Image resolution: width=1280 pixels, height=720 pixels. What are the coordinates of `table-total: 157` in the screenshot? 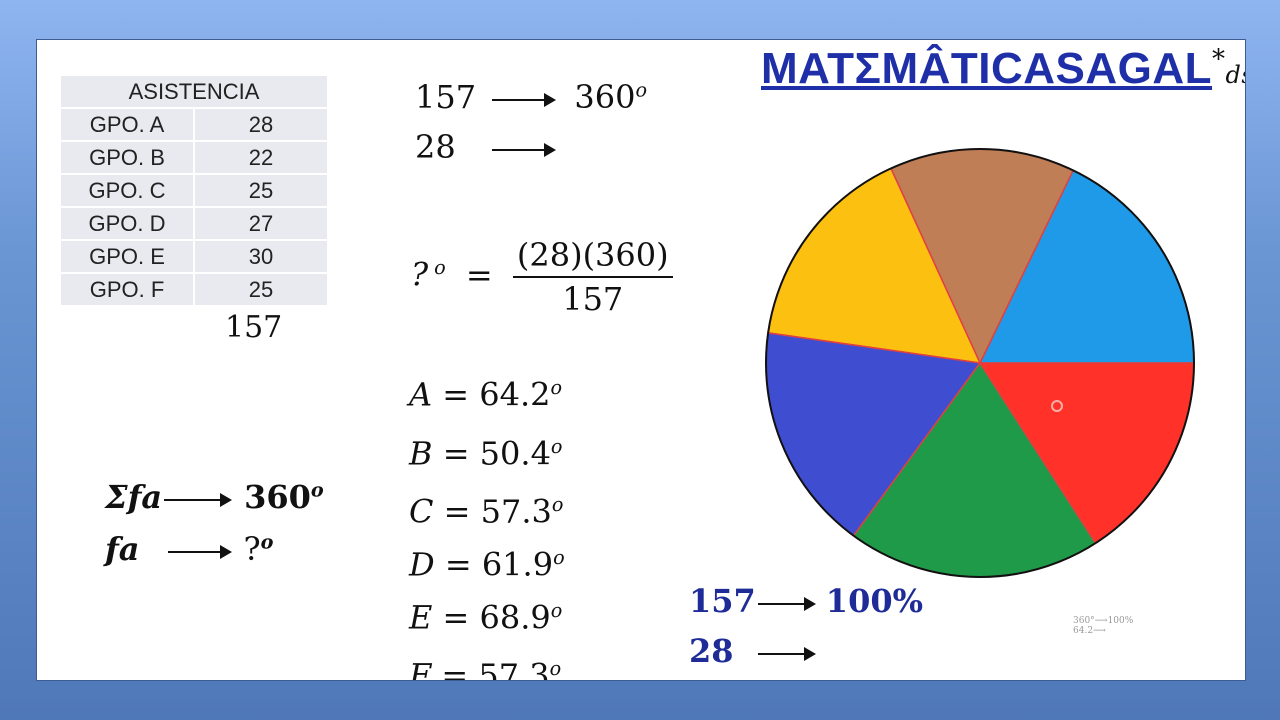 It's located at (254, 327).